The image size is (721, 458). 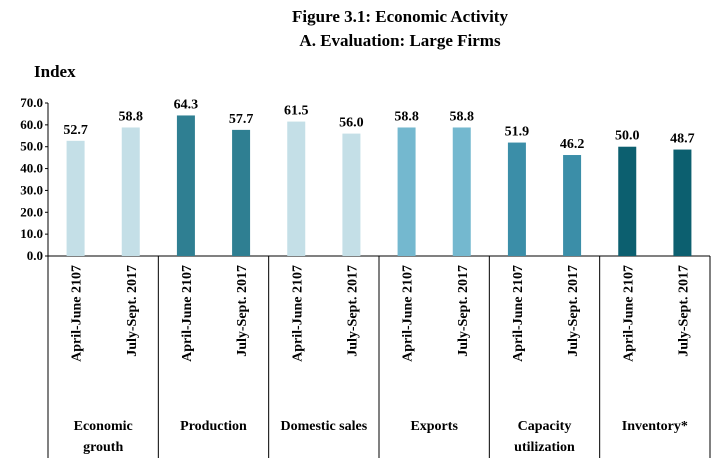 I want to click on y-tick-label: 0.0, so click(x=35, y=255).